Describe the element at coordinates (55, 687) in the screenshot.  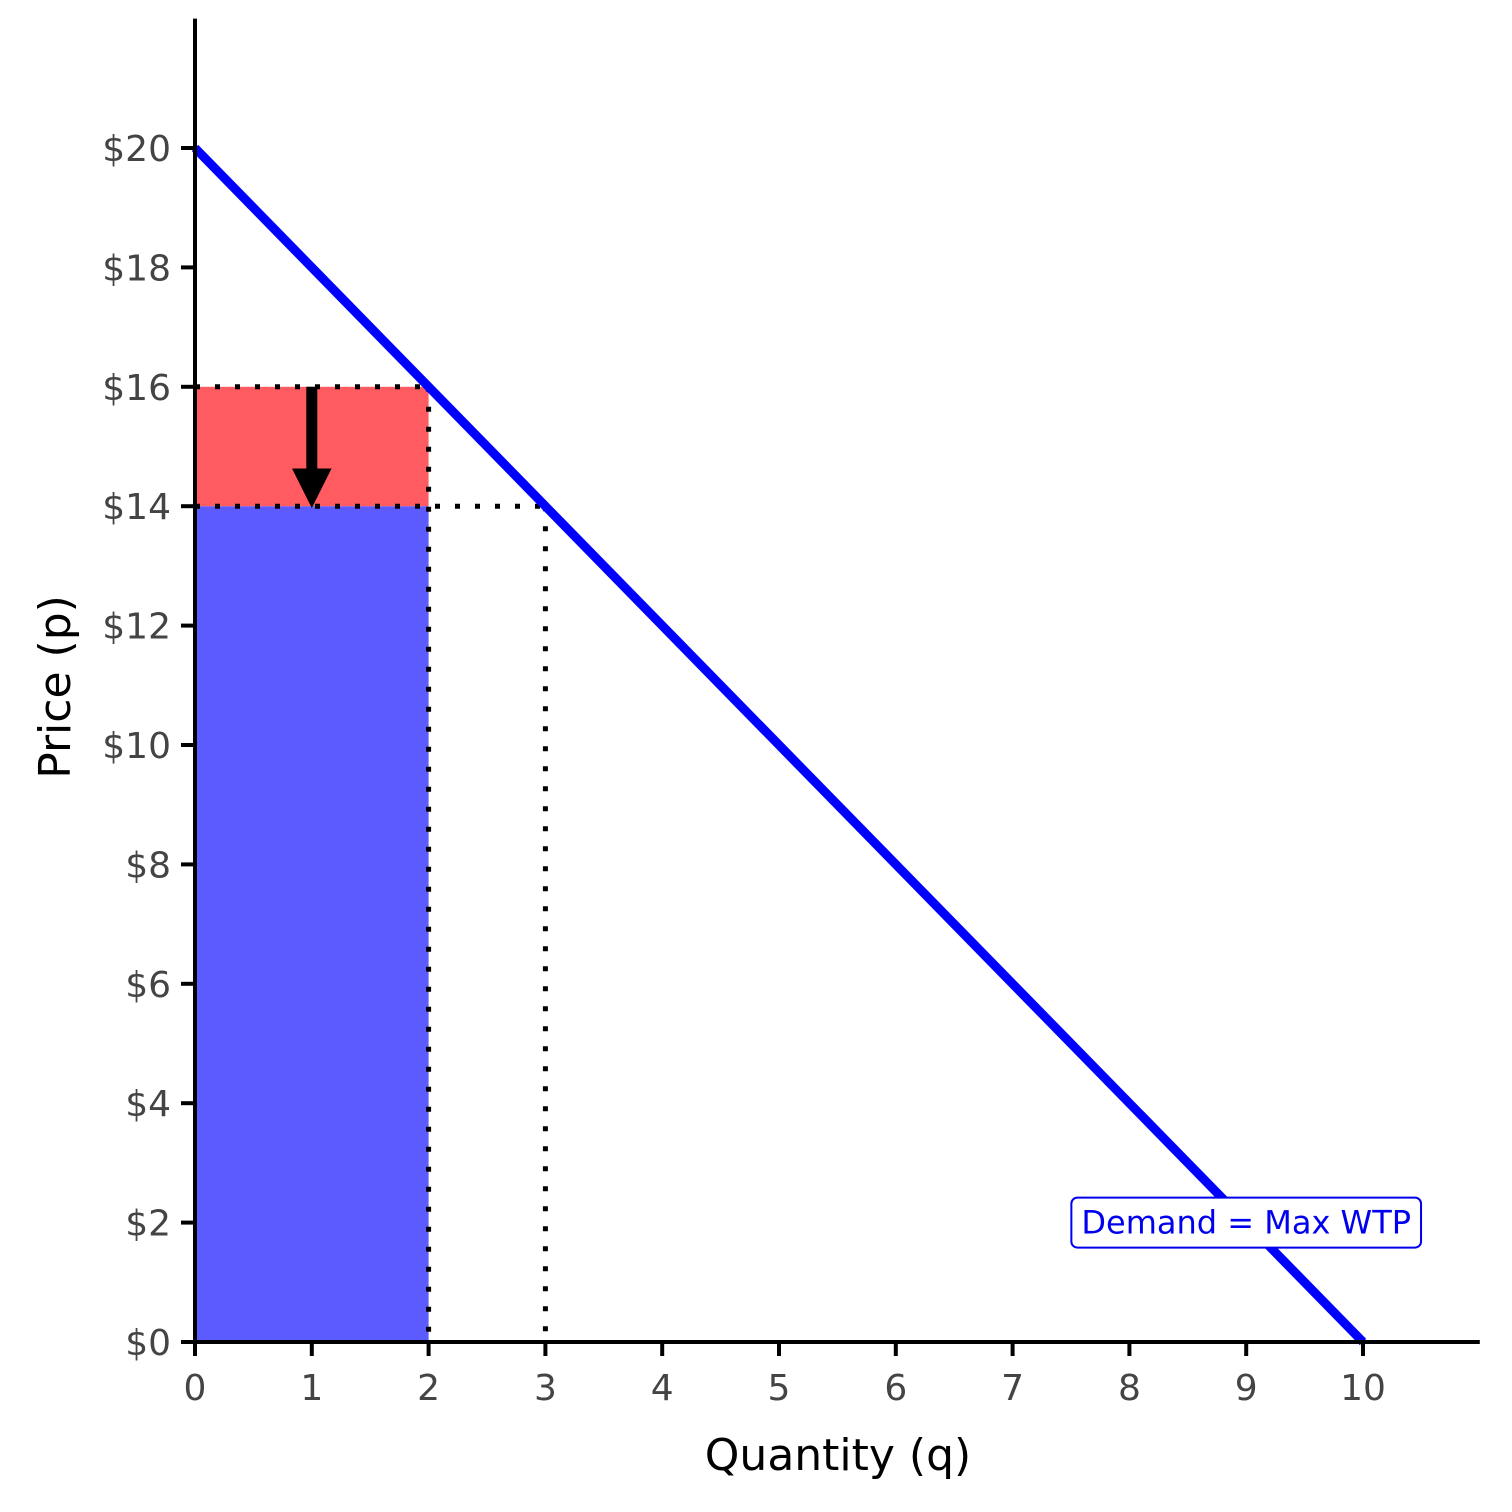
I see `y-axis-title: Price (p)` at that location.